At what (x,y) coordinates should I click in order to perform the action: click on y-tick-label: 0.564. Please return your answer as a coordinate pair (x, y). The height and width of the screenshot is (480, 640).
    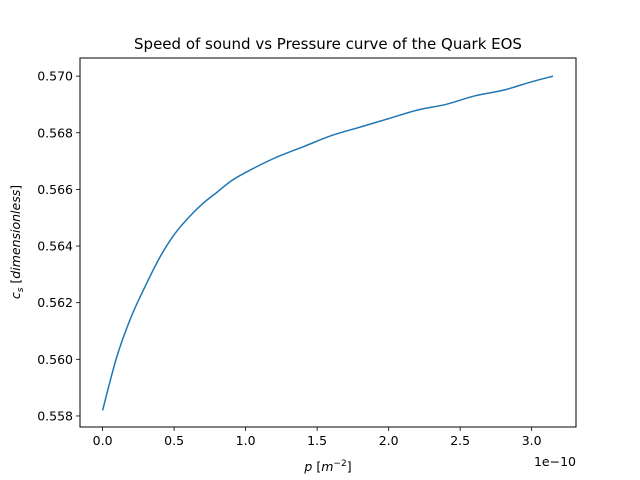
    Looking at the image, I should click on (55, 246).